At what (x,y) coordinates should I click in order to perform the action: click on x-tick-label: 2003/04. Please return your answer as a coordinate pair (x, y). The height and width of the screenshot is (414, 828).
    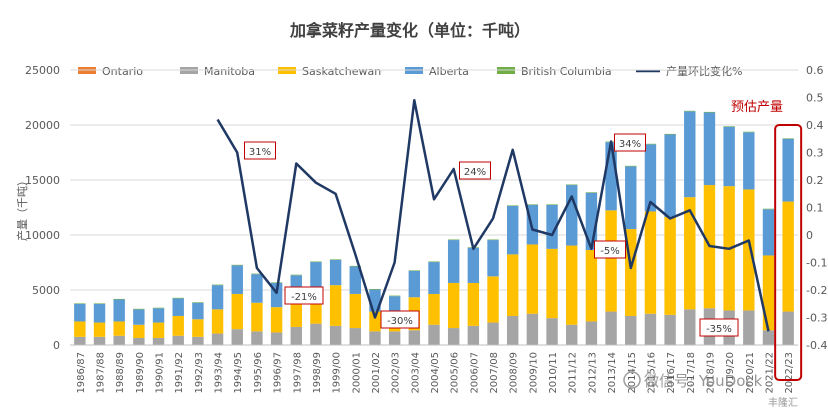
    Looking at the image, I should click on (415, 373).